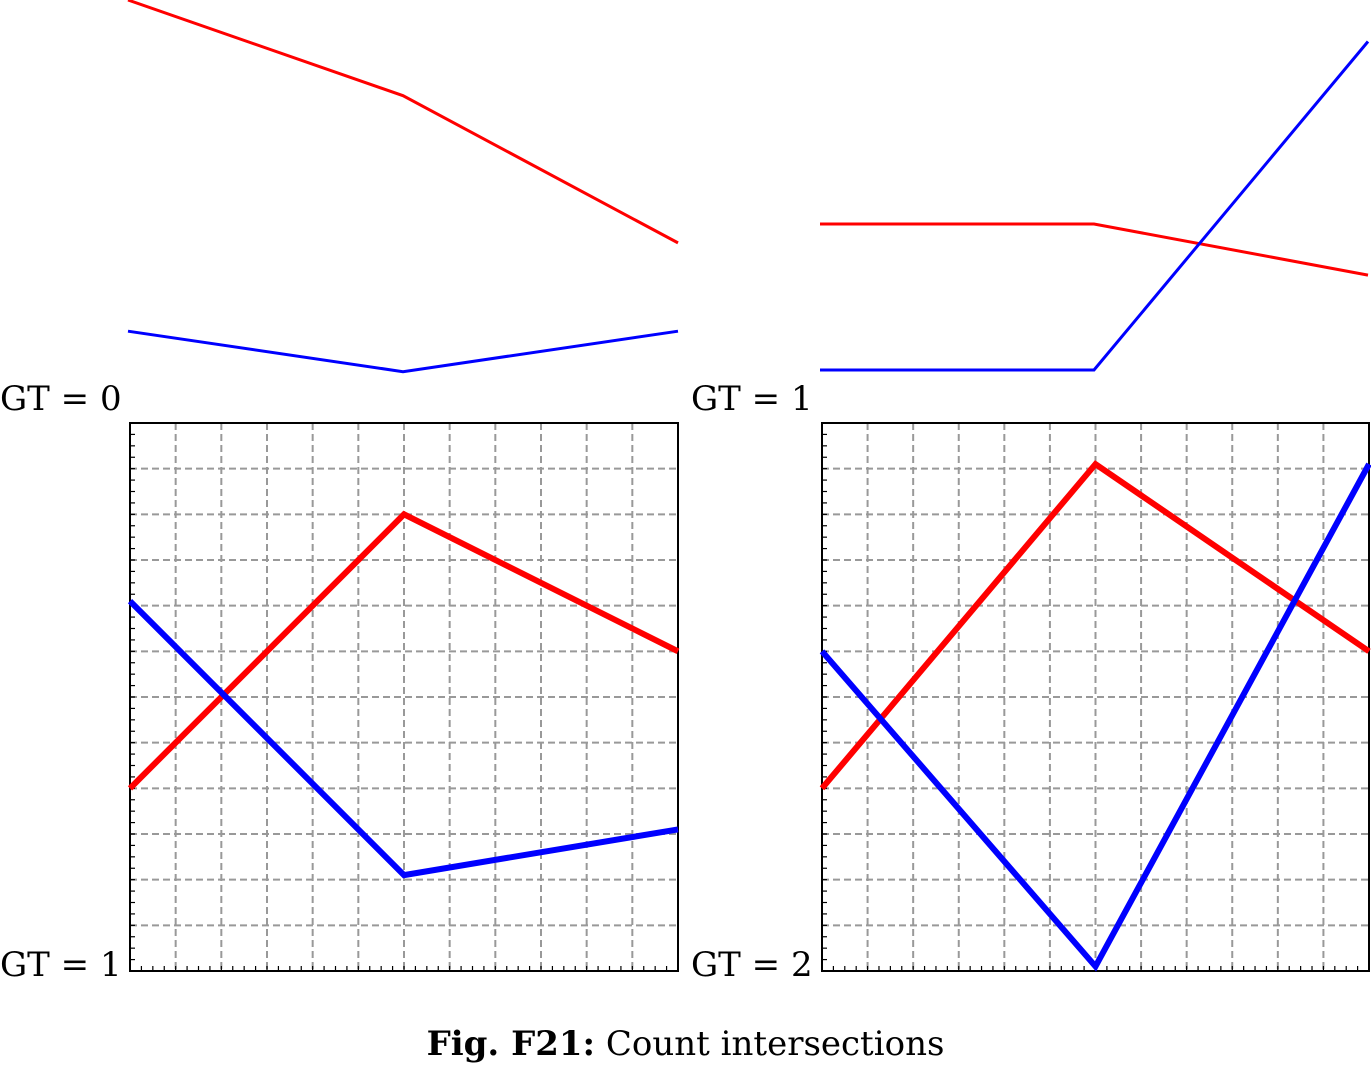  What do you see at coordinates (511, 1044) in the screenshot?
I see `caption-prefix: Fig. F21:` at bounding box center [511, 1044].